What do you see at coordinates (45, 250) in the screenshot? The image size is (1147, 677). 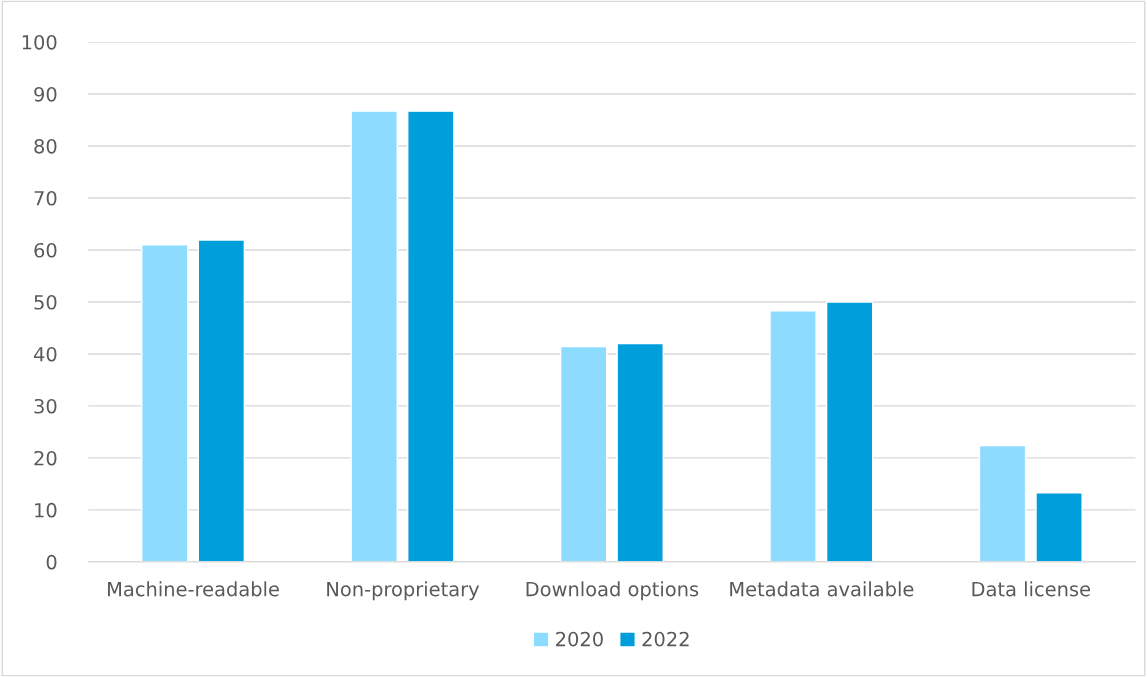 I see `y-tick-label: 60` at bounding box center [45, 250].